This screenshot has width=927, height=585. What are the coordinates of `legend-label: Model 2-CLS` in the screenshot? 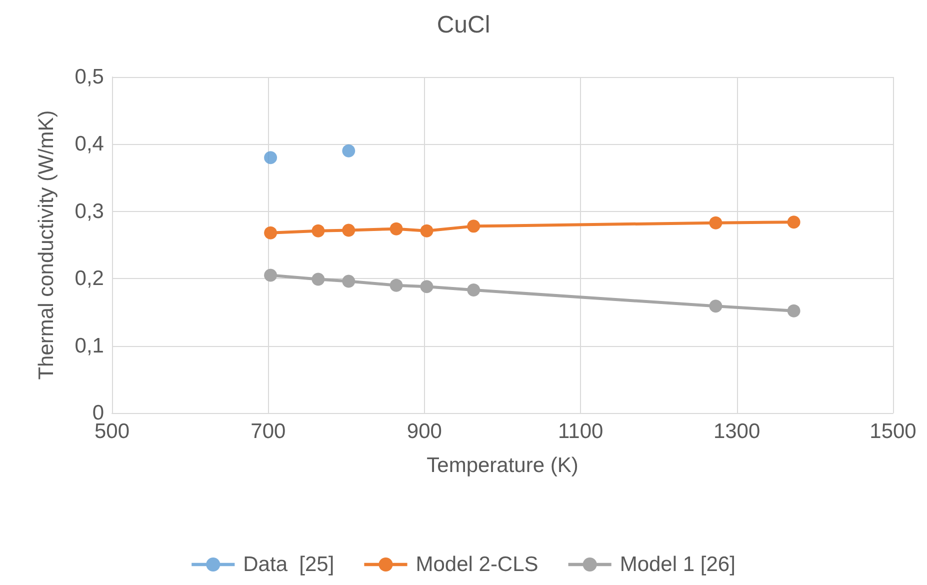 It's located at (477, 564).